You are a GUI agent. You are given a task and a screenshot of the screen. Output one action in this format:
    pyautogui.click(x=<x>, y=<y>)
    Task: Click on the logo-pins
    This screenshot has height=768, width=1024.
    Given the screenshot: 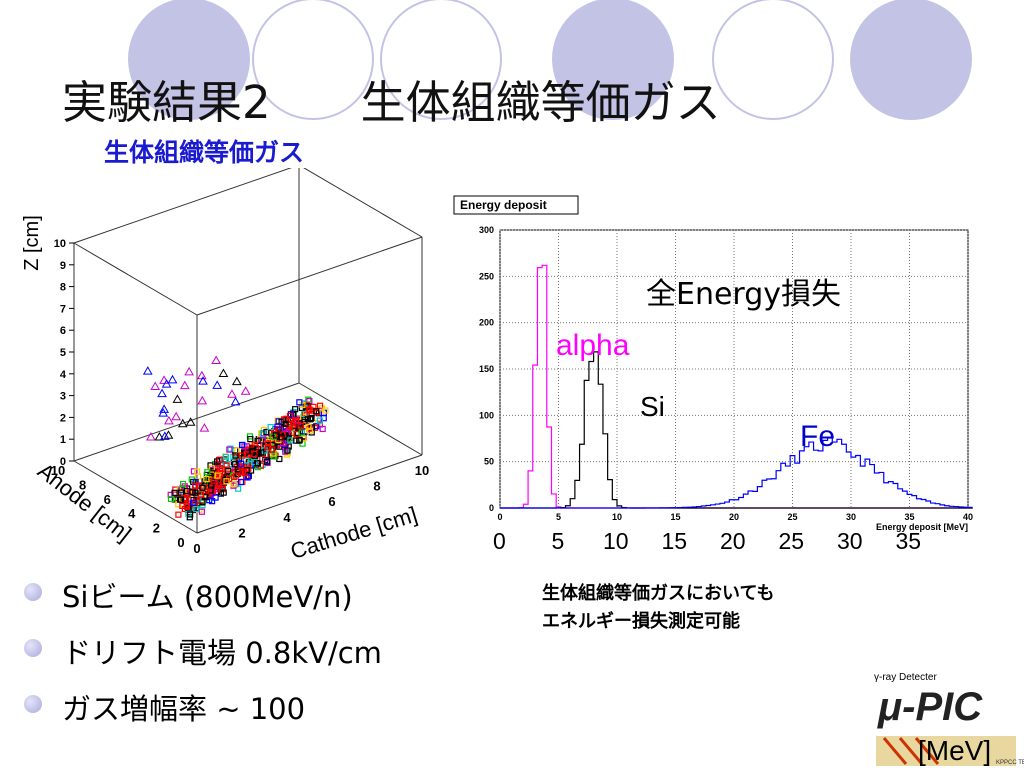 What is the action you would take?
    pyautogui.click(x=911, y=751)
    